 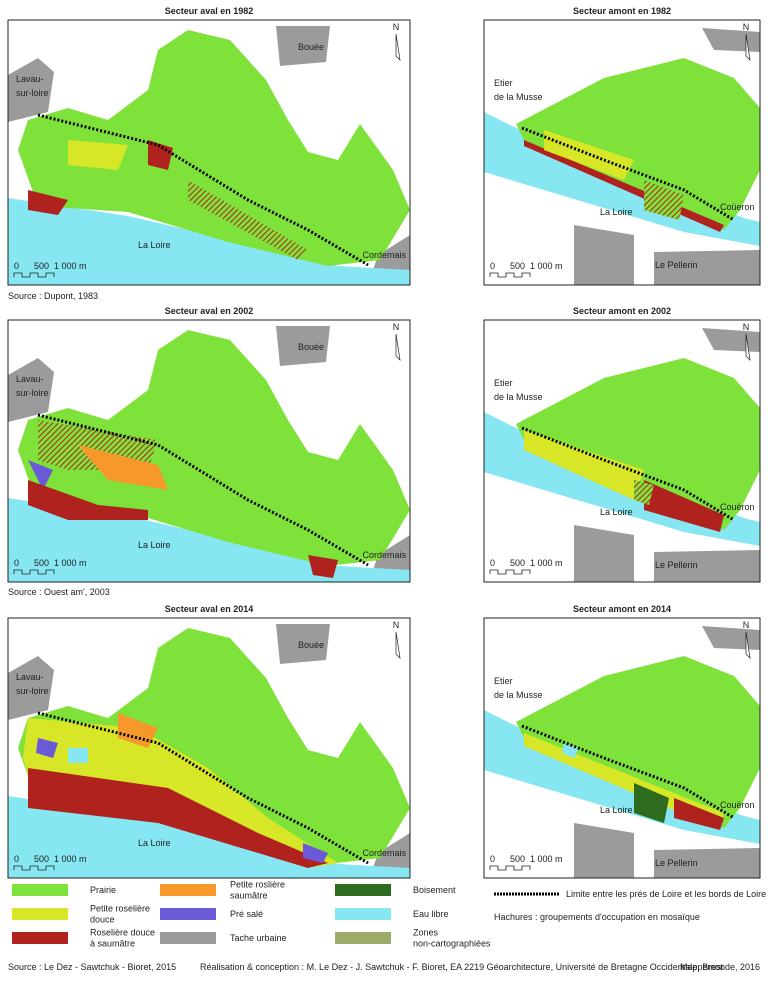 What do you see at coordinates (622, 11) in the screenshot?
I see `panel-title: Secteur amont en 1982` at bounding box center [622, 11].